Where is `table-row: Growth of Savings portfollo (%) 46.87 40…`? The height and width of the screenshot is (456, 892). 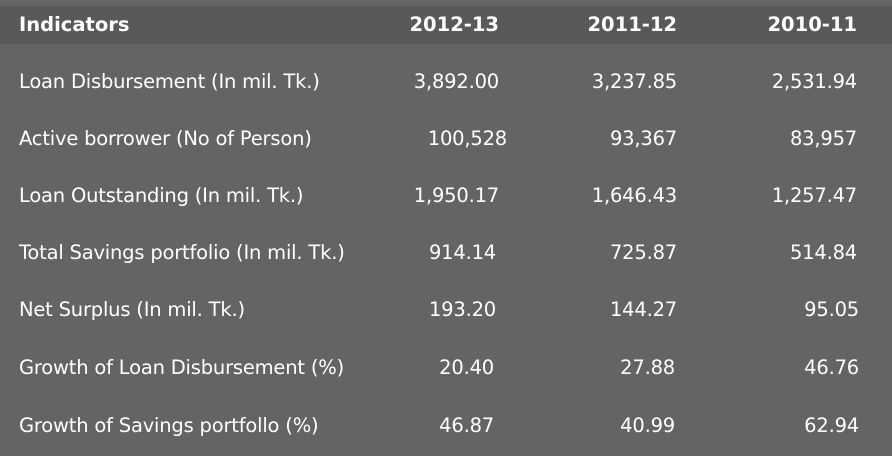
table-row: Growth of Savings portfollo (%) 46.87 40… is located at coordinates (446, 426).